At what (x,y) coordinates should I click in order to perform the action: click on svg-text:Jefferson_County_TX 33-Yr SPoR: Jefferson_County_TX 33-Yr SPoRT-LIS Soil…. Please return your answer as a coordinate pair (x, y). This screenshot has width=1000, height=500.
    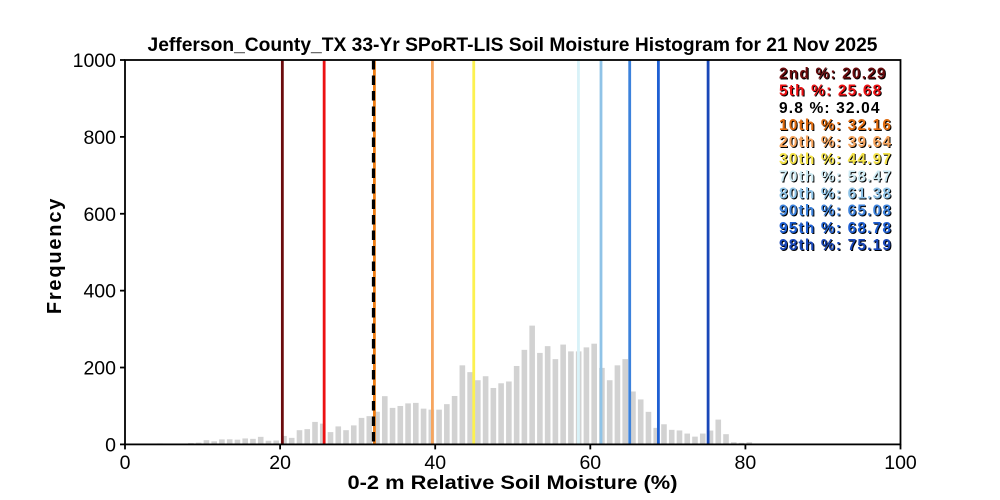
    Looking at the image, I should click on (513, 45).